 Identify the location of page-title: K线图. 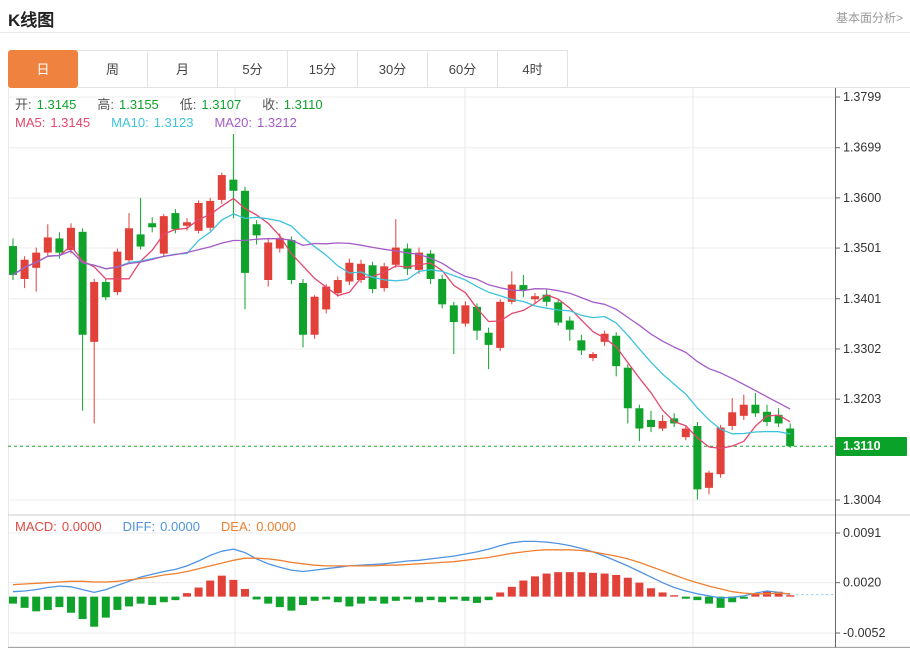
(31, 20).